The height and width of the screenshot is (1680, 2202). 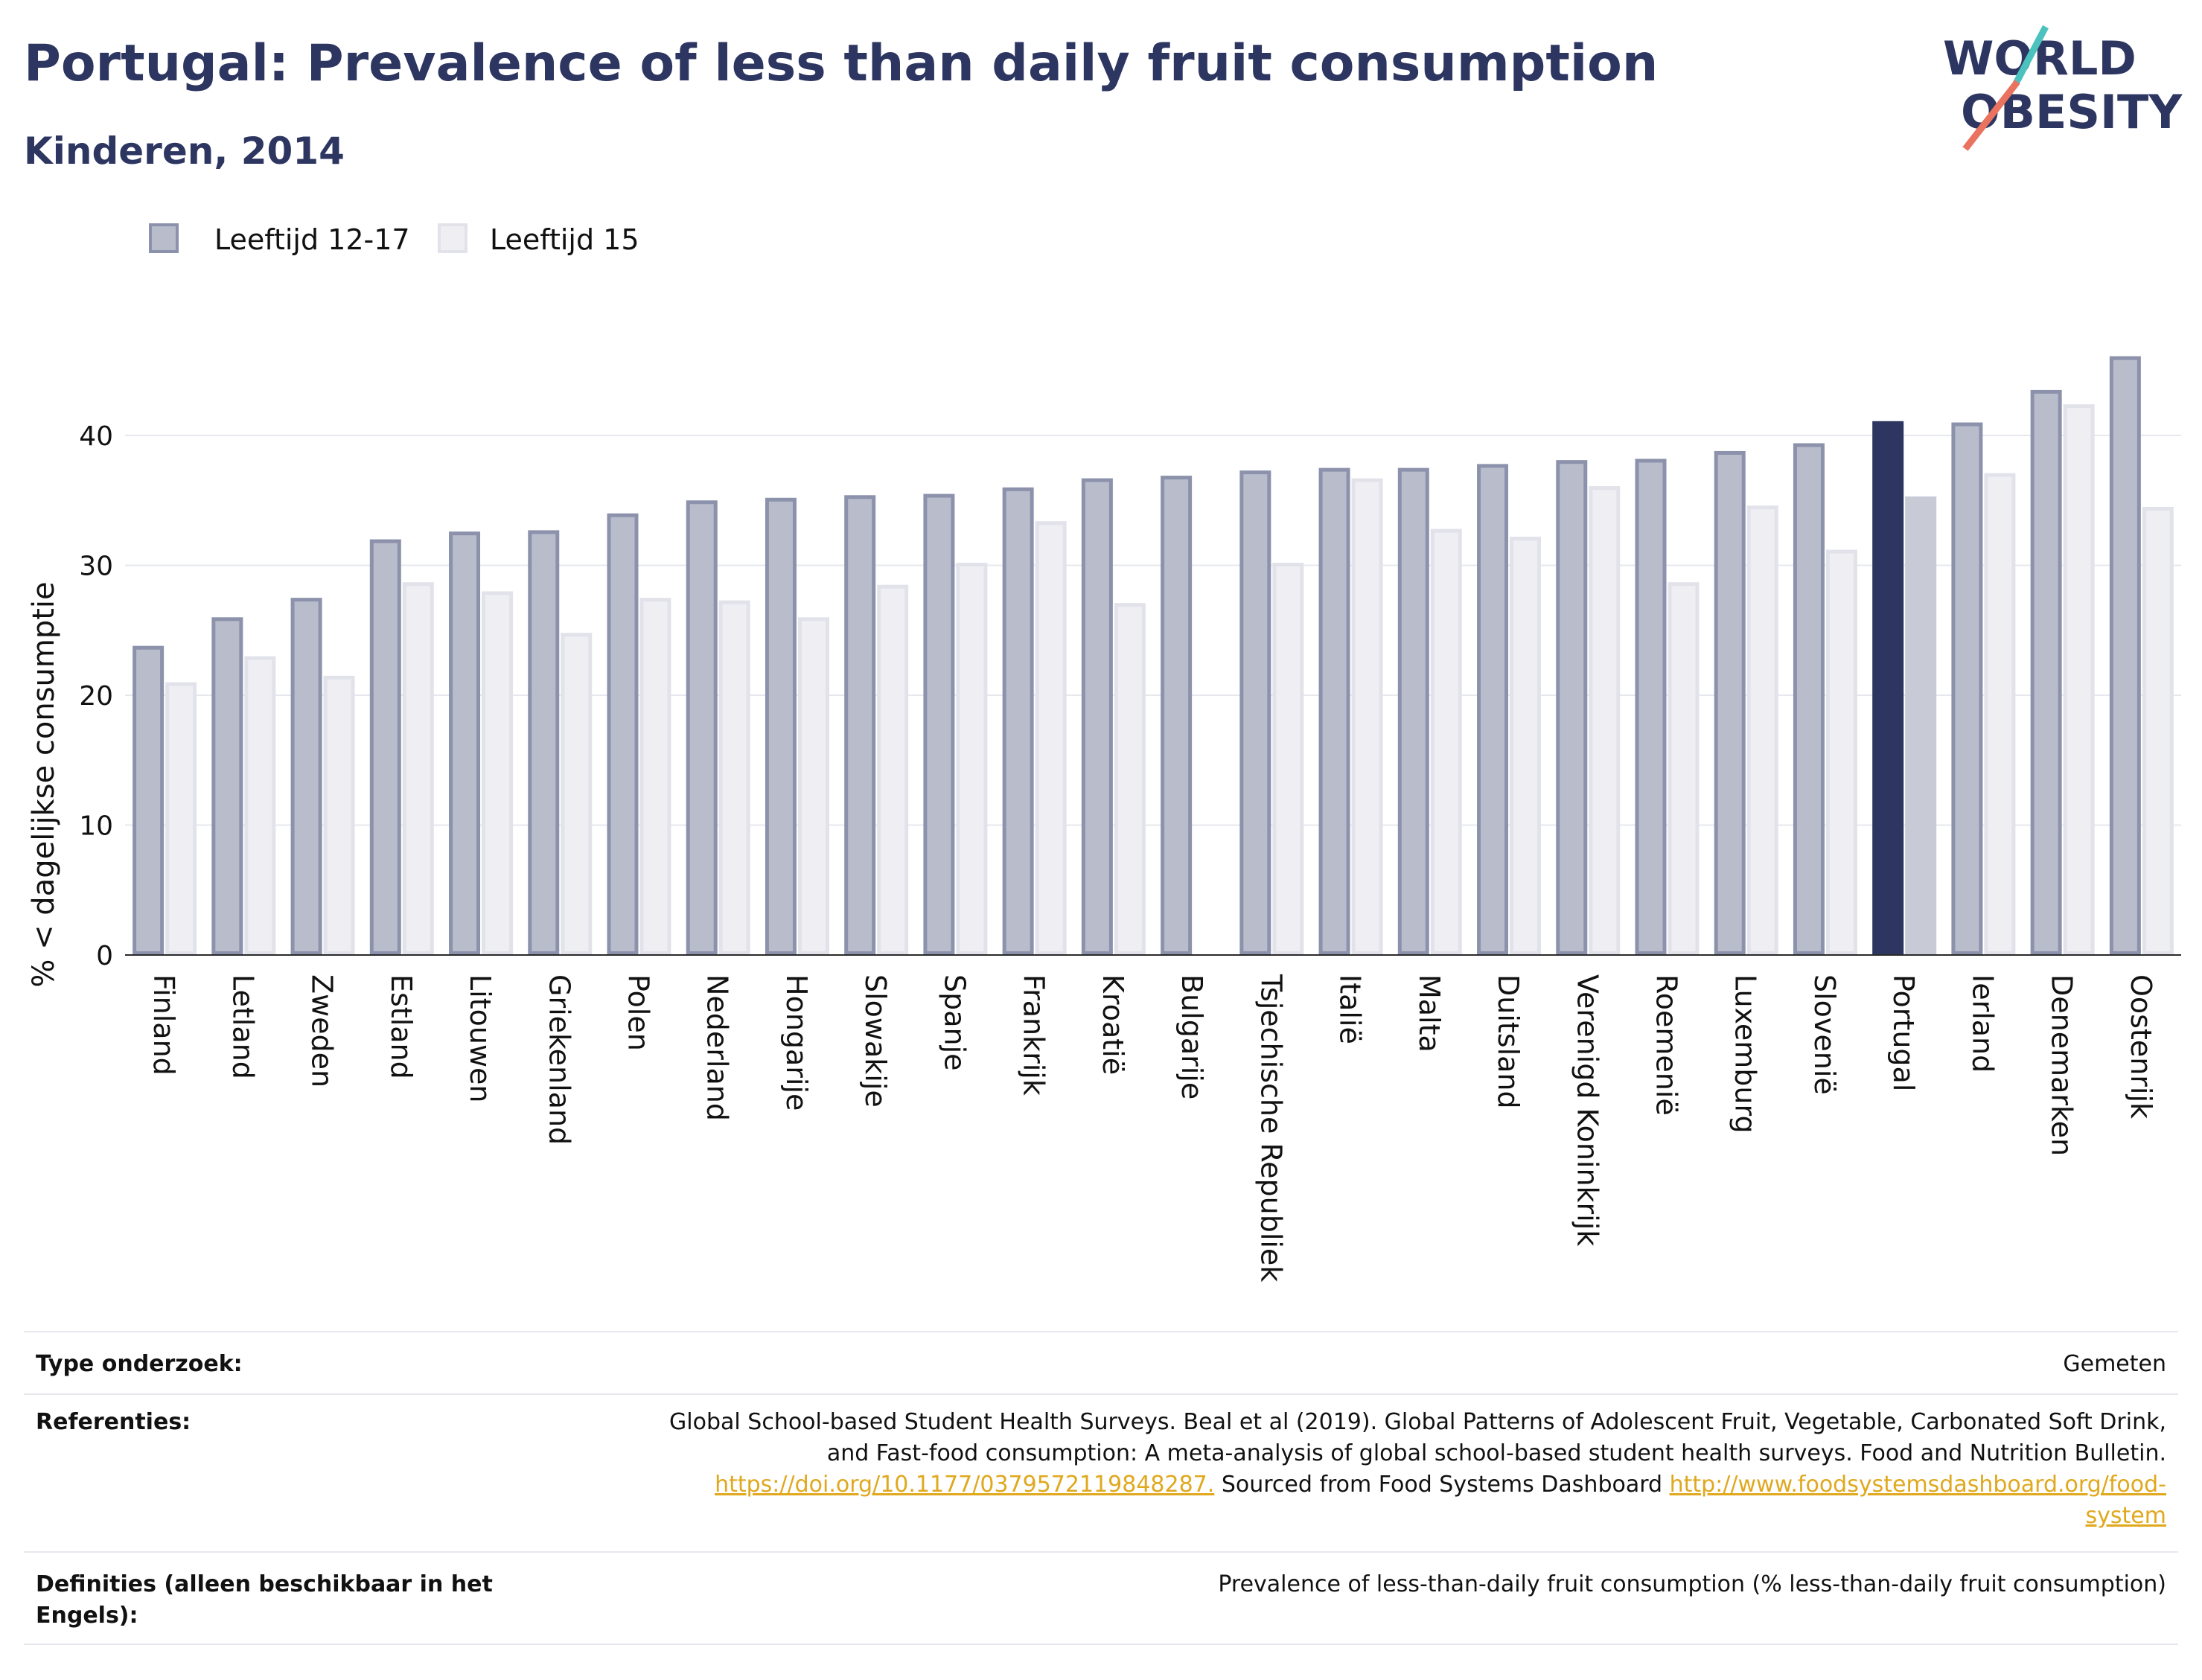 I want to click on x-tick-label-17: Duitsland, so click(x=1508, y=1041).